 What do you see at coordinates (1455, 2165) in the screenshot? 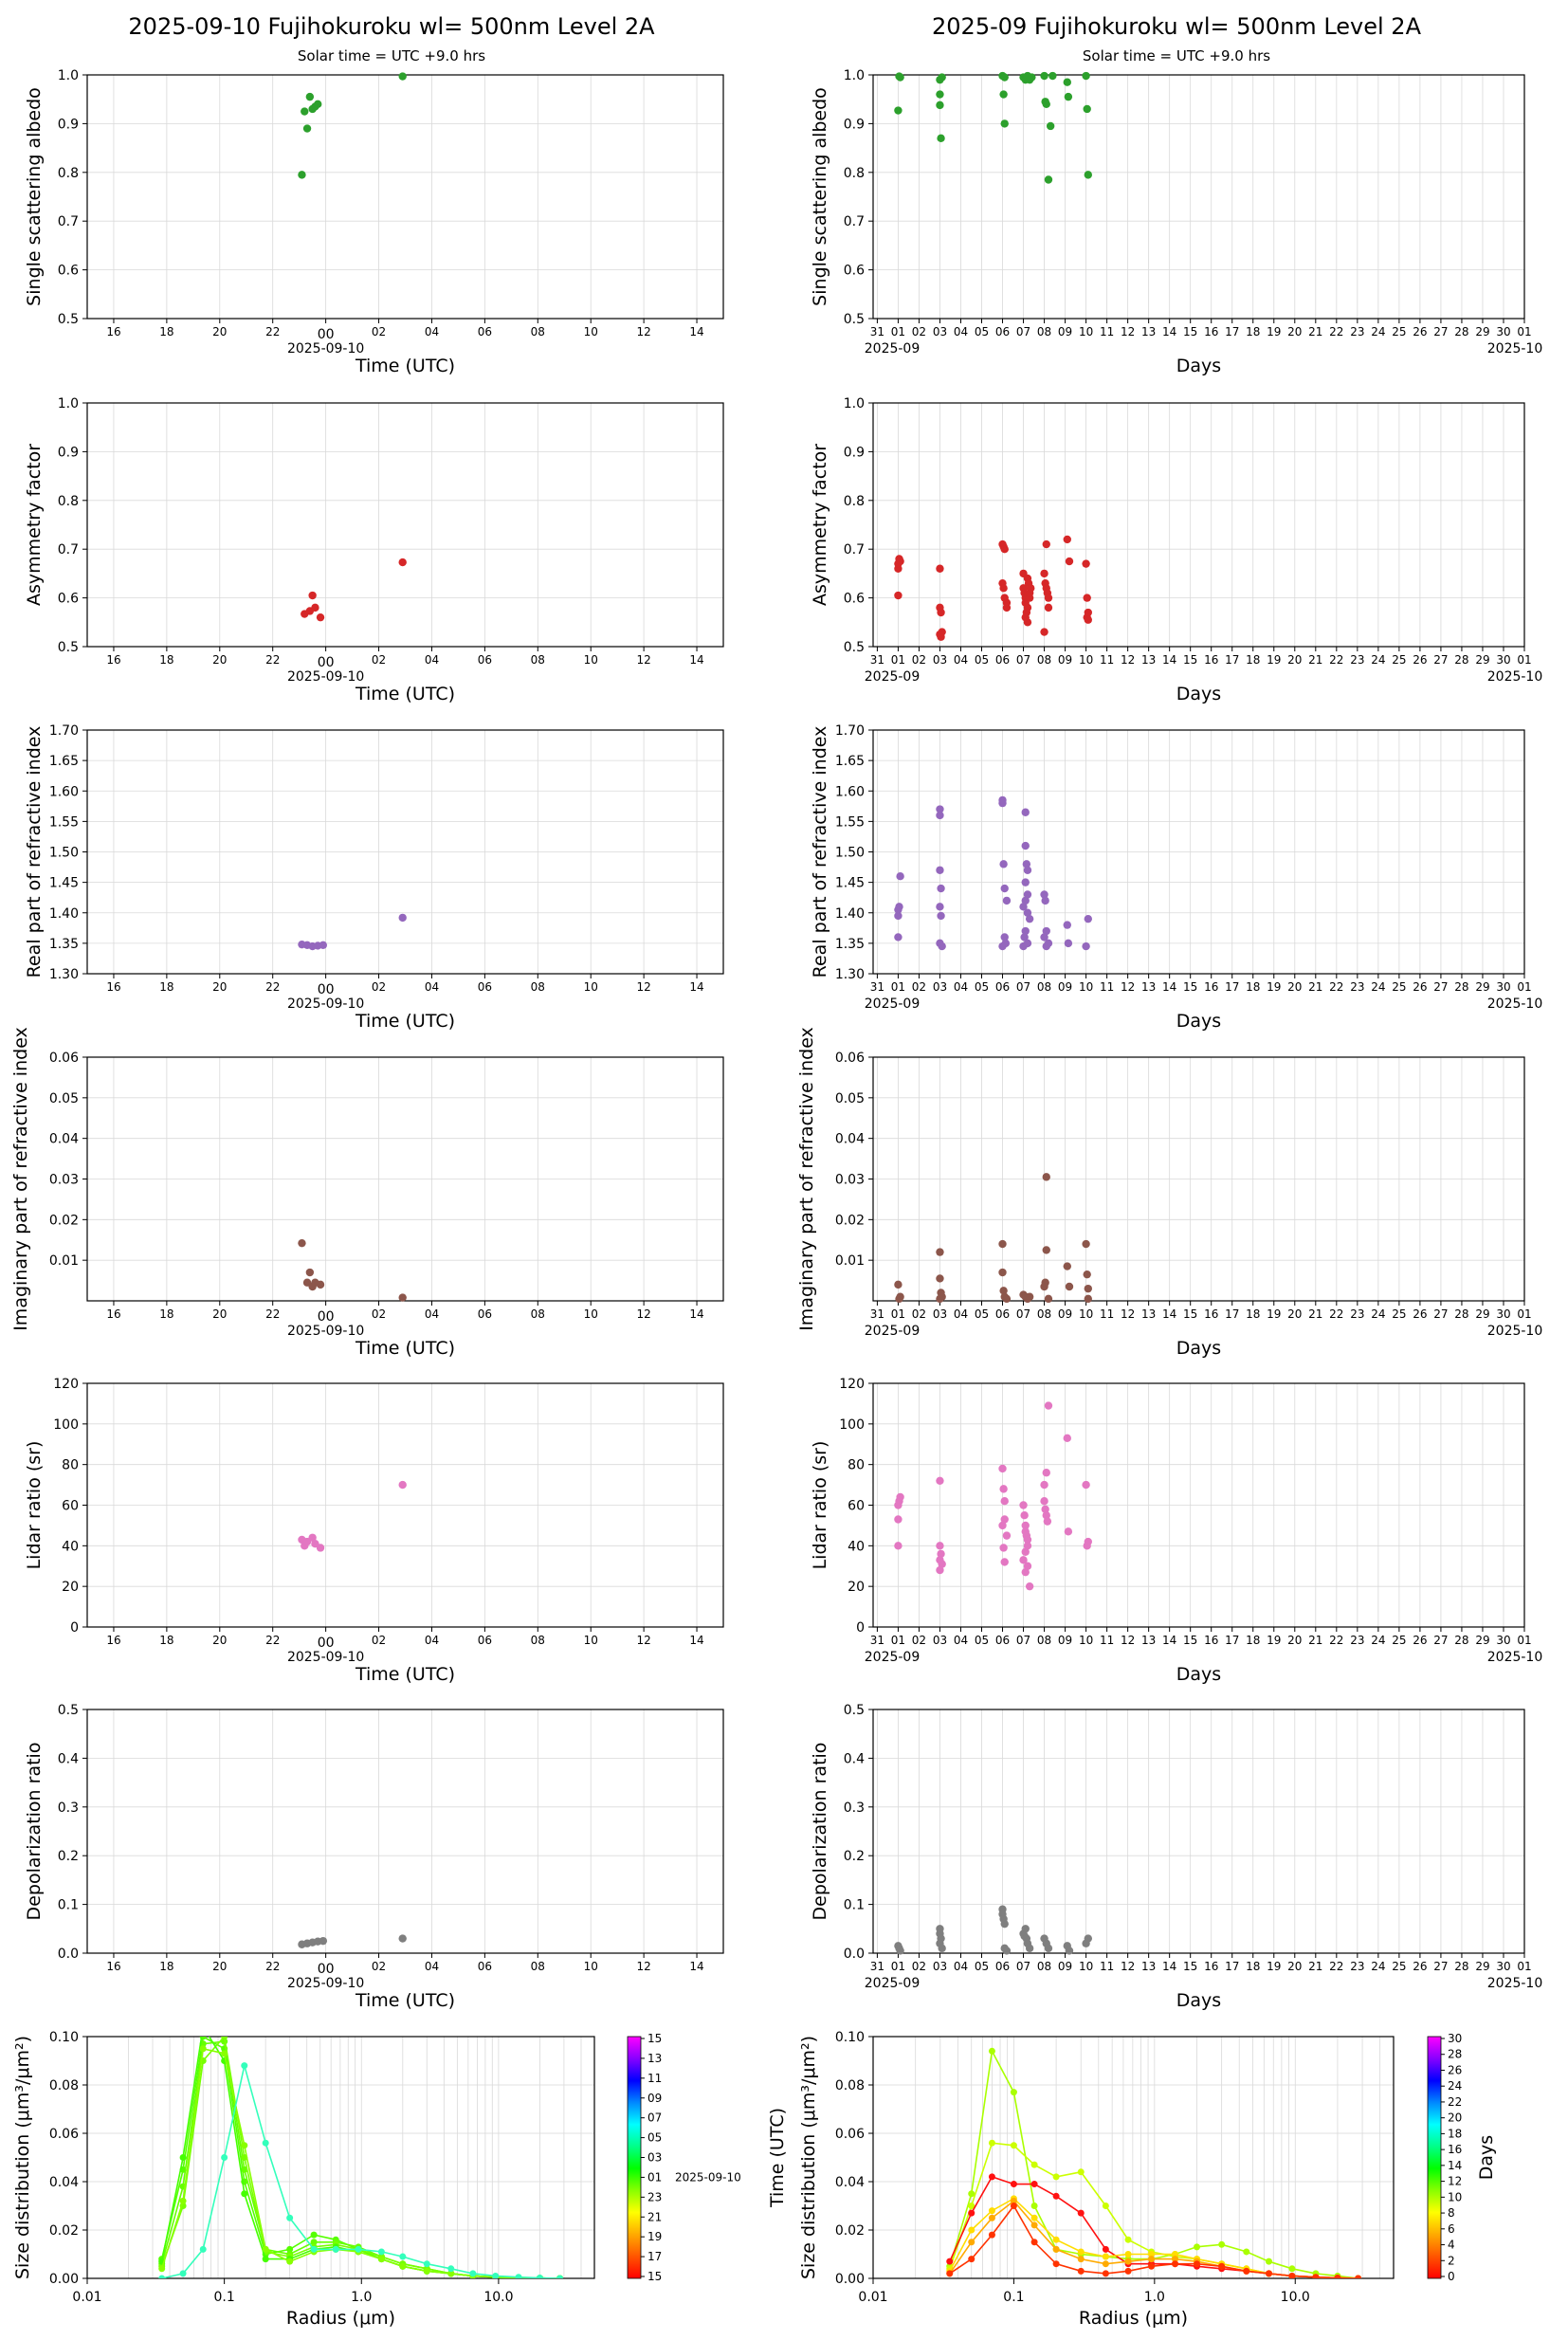
I see `colorbar-tick-label: 14` at bounding box center [1455, 2165].